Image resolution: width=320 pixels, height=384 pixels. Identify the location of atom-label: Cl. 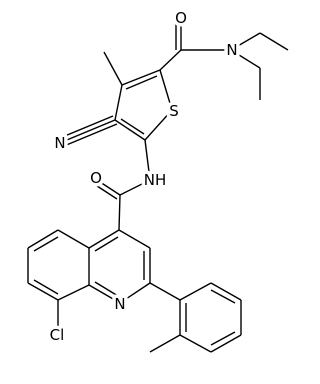
(57, 335).